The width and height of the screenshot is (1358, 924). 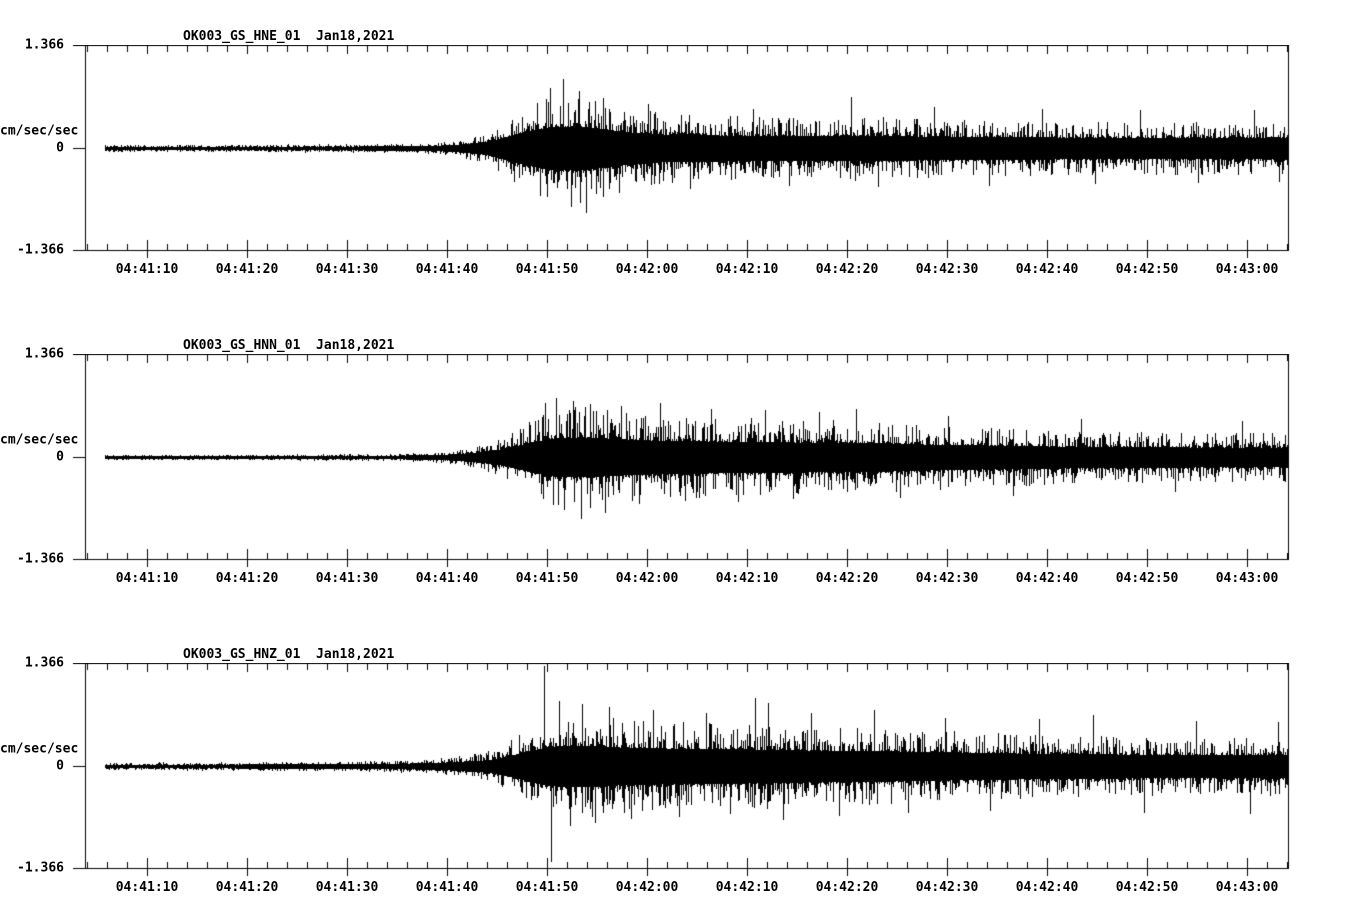 What do you see at coordinates (289, 654) in the screenshot?
I see `panel-title: OK003_GS_HNZ_01 Jan18,2021` at bounding box center [289, 654].